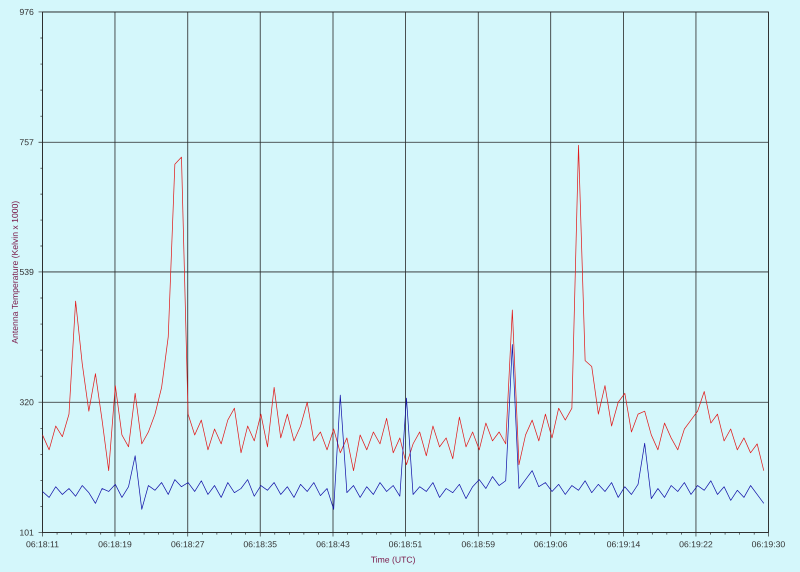 The image size is (800, 572). Describe the element at coordinates (187, 544) in the screenshot. I see `x-tick-label: 06:18:27` at that location.